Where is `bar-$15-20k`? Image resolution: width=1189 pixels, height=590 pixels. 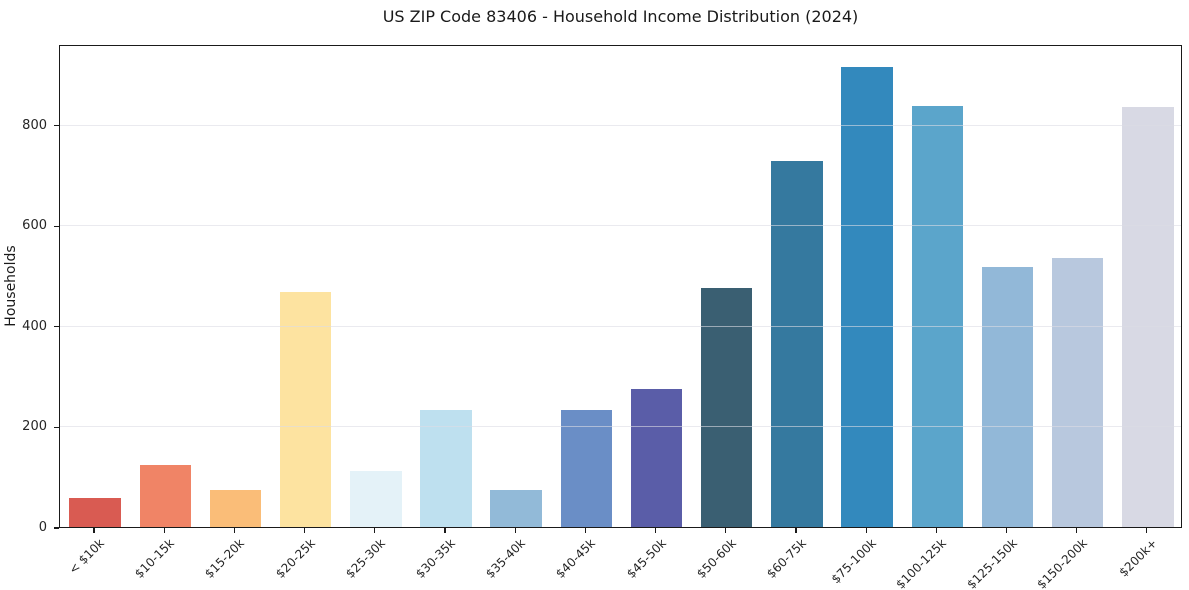 bar-$15-20k is located at coordinates (235, 508).